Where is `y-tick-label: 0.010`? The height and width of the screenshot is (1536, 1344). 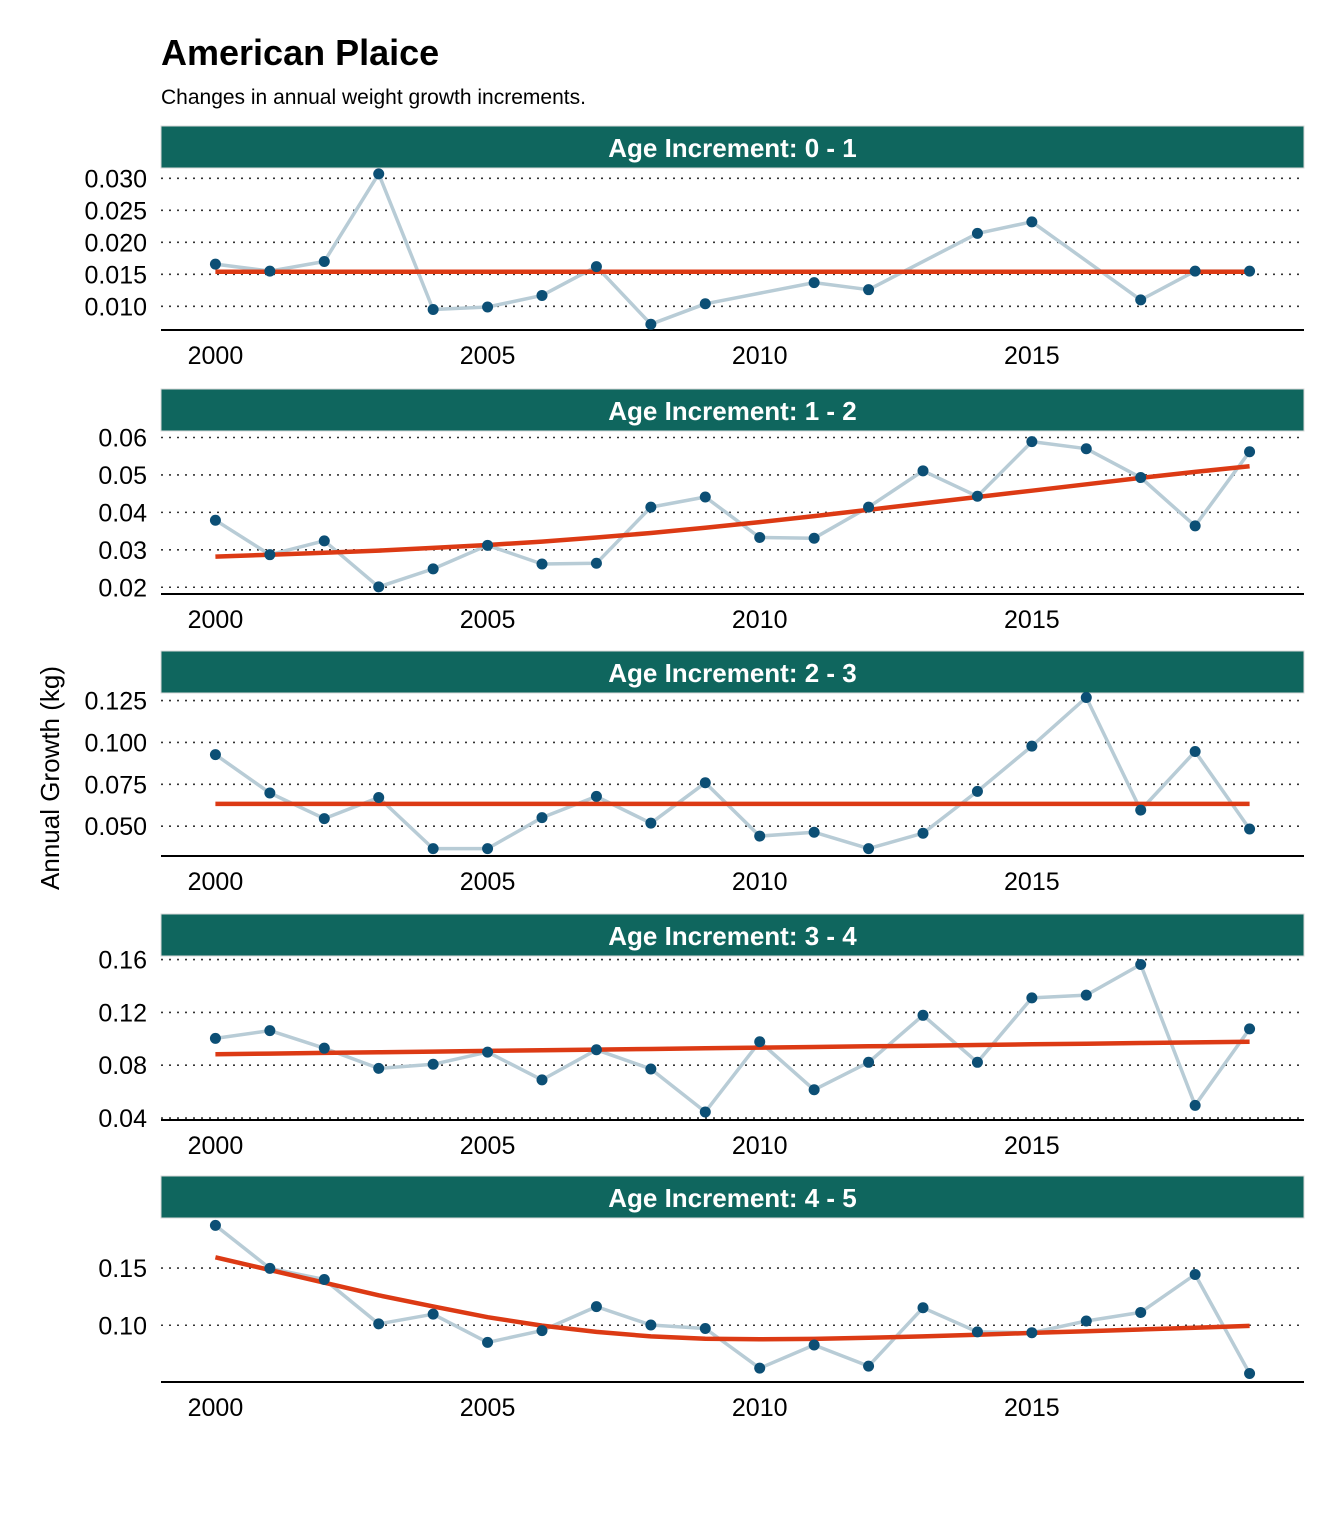 y-tick-label: 0.010 is located at coordinates (115, 307).